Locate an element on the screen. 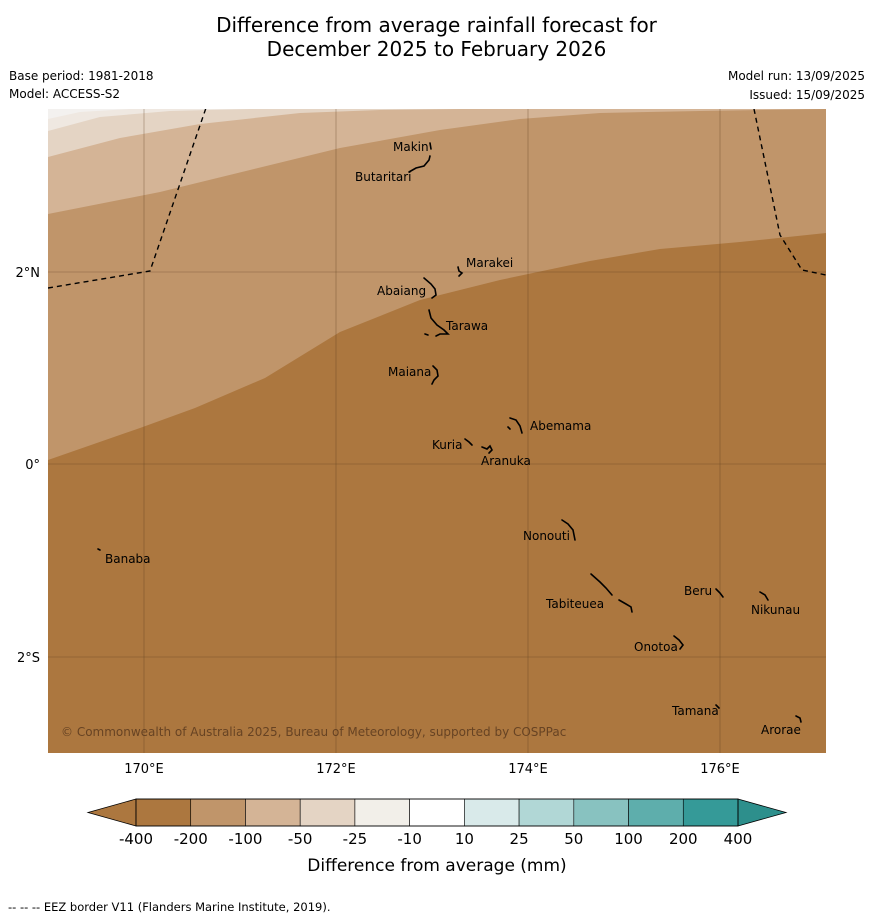 The image size is (873, 919). island-label: Arorae is located at coordinates (781, 730).